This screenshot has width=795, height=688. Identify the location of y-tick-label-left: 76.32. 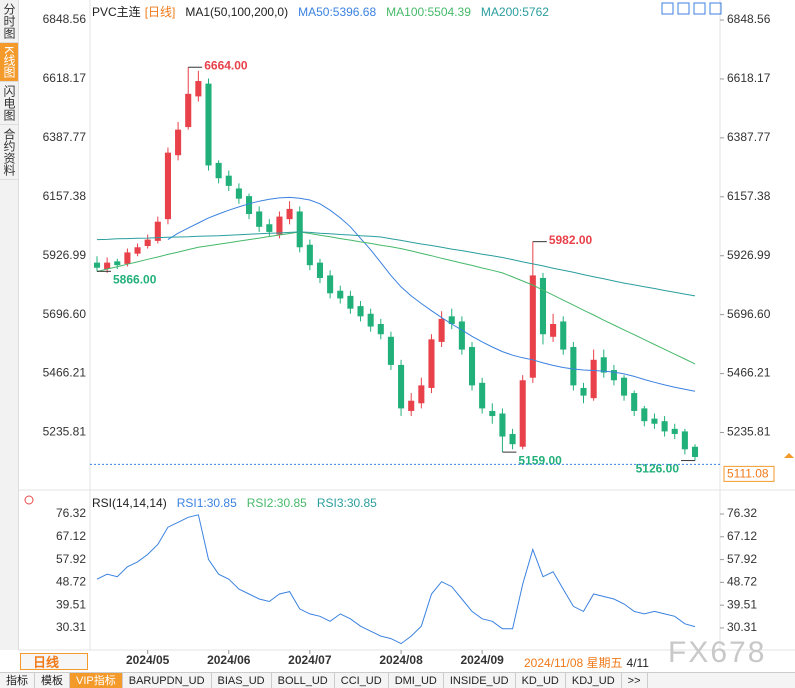
(71, 513).